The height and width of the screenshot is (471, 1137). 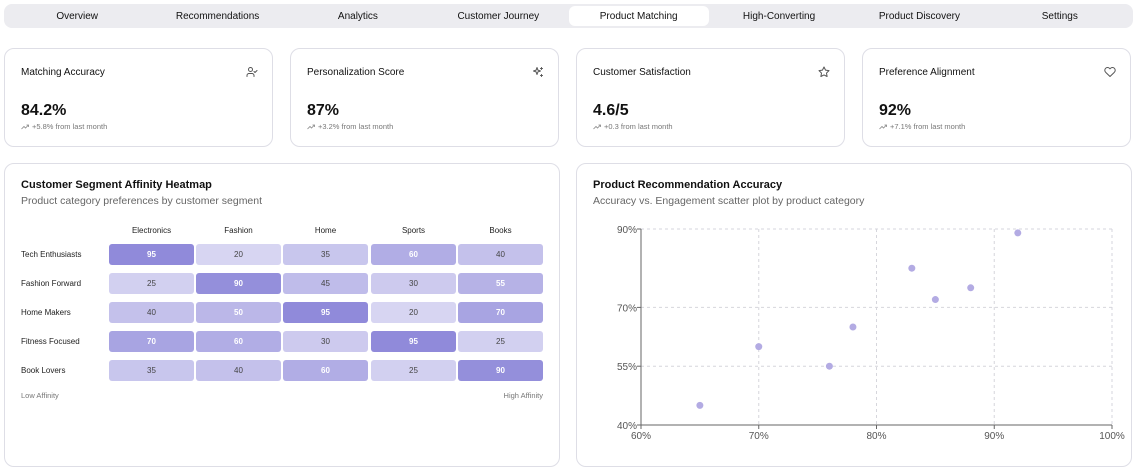 What do you see at coordinates (44, 110) in the screenshot?
I see `stat-value: 84.2%` at bounding box center [44, 110].